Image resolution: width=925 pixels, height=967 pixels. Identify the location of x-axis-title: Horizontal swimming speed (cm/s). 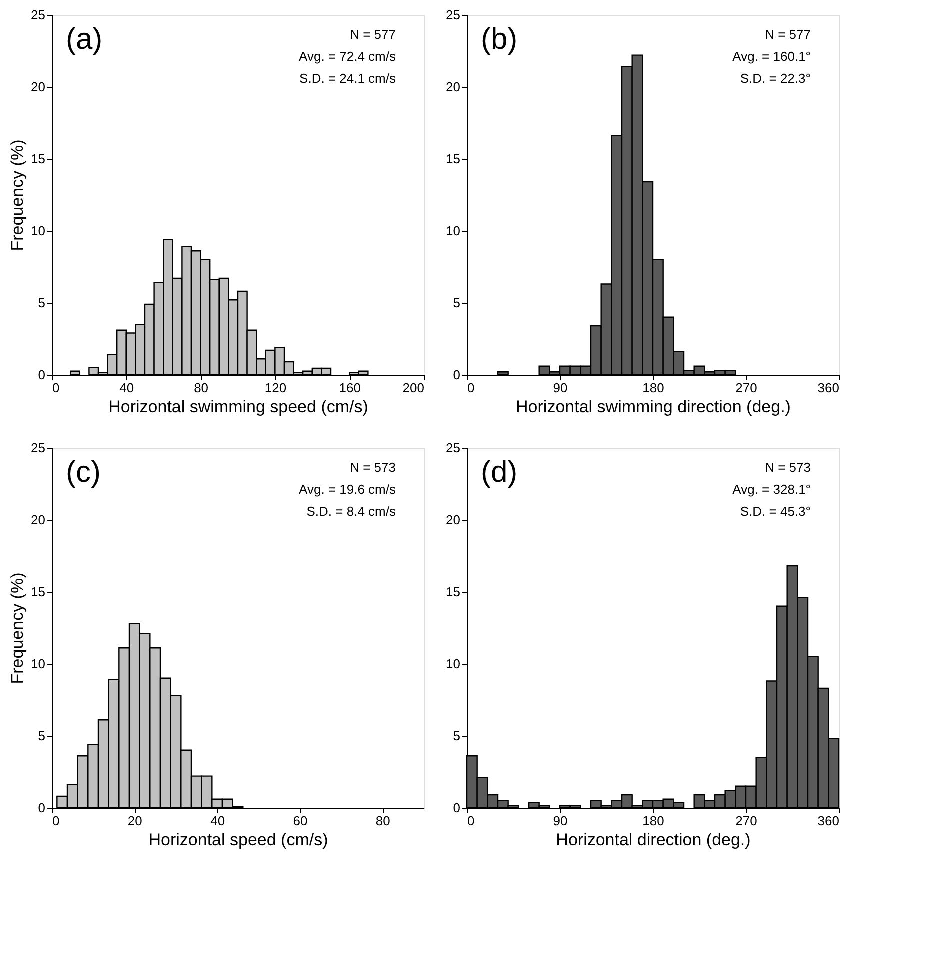
(238, 407).